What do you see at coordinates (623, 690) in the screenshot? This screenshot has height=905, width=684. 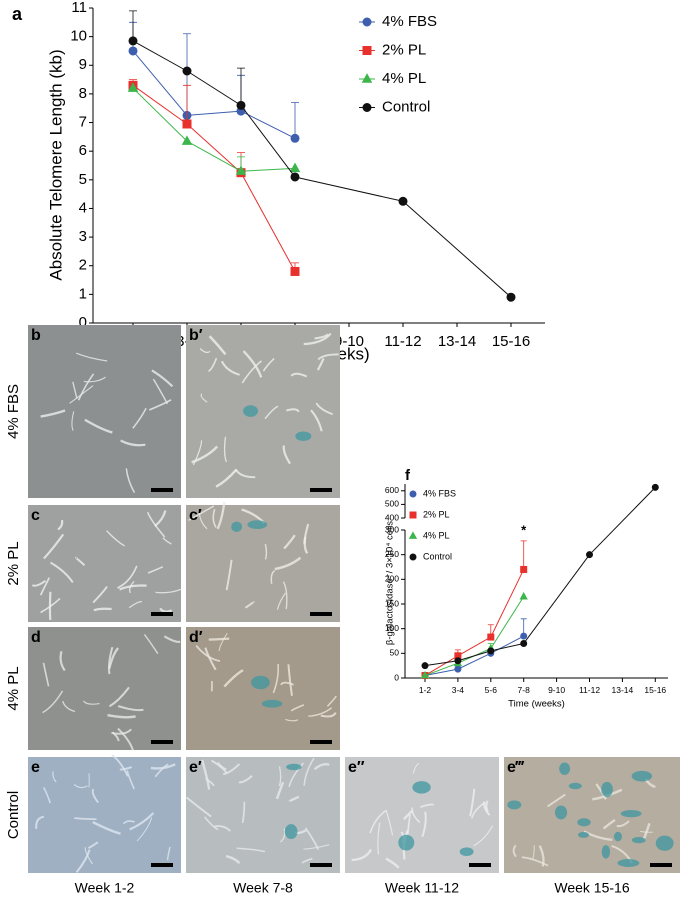 I see `x-tick-label: 13-14` at bounding box center [623, 690].